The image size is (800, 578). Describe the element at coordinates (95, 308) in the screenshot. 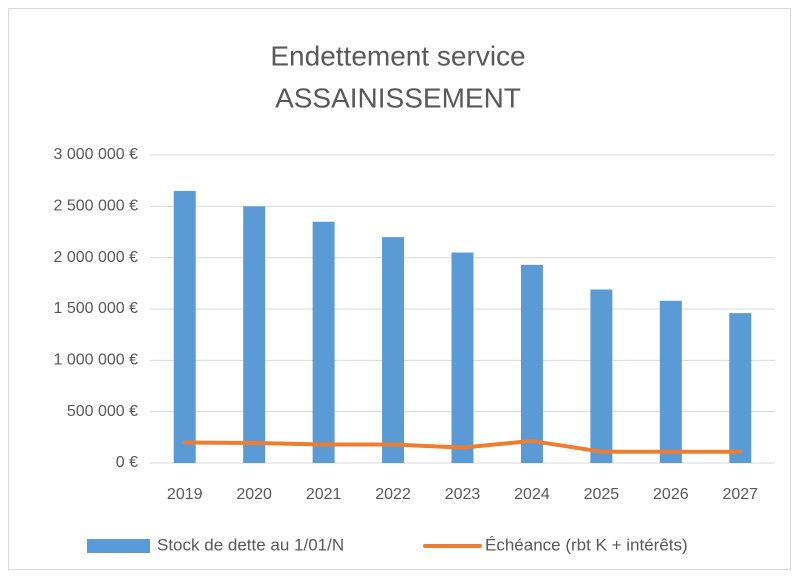

I see `y-tick-label: 1 500 000 €` at that location.